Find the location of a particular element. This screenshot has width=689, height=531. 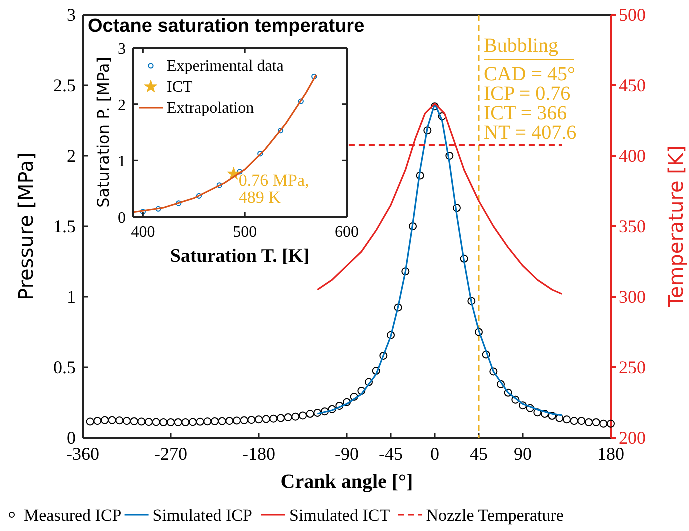

legend-label: Simulated ICP is located at coordinates (202, 515).